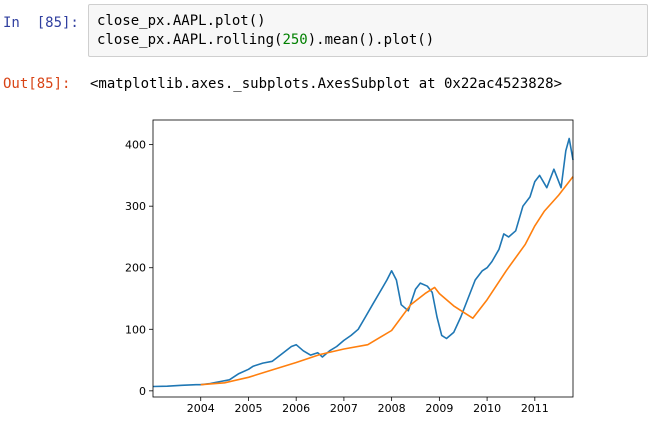  Describe the element at coordinates (535, 408) in the screenshot. I see `x-tick-label: 2011` at that location.